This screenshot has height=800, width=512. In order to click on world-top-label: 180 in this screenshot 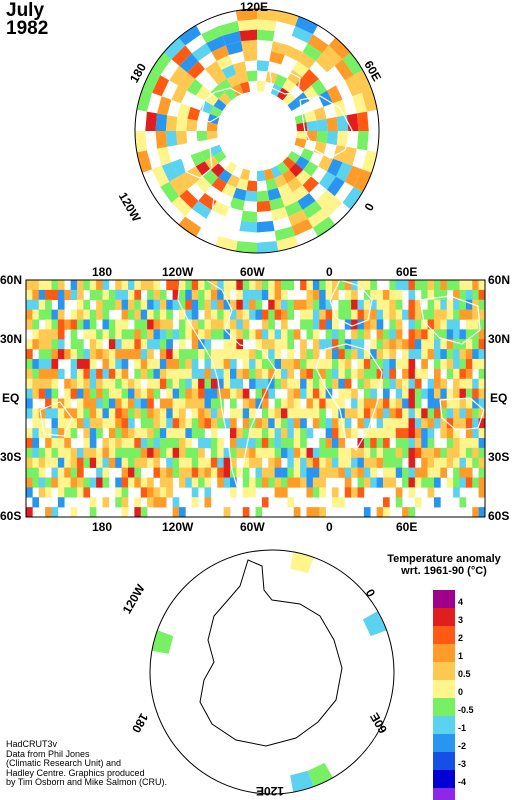, I will do `click(102, 272)`.